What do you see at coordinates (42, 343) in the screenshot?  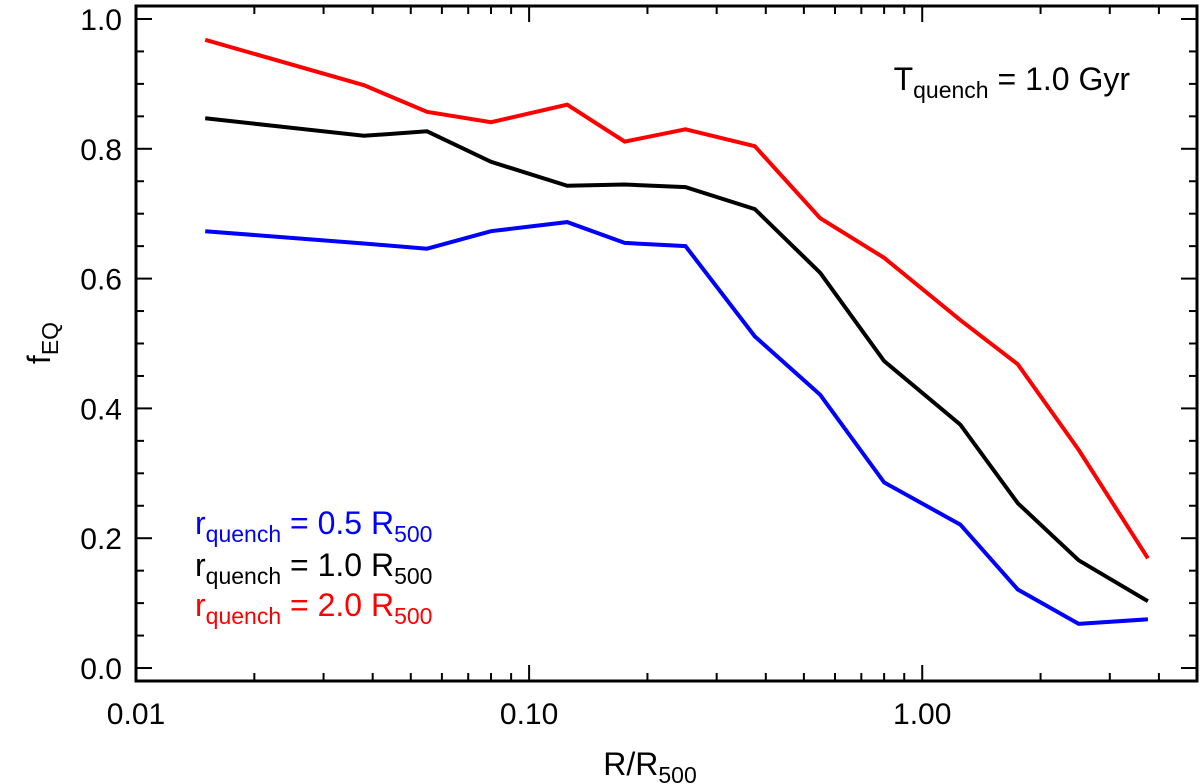 I see `y-axis-label: fEQ` at bounding box center [42, 343].